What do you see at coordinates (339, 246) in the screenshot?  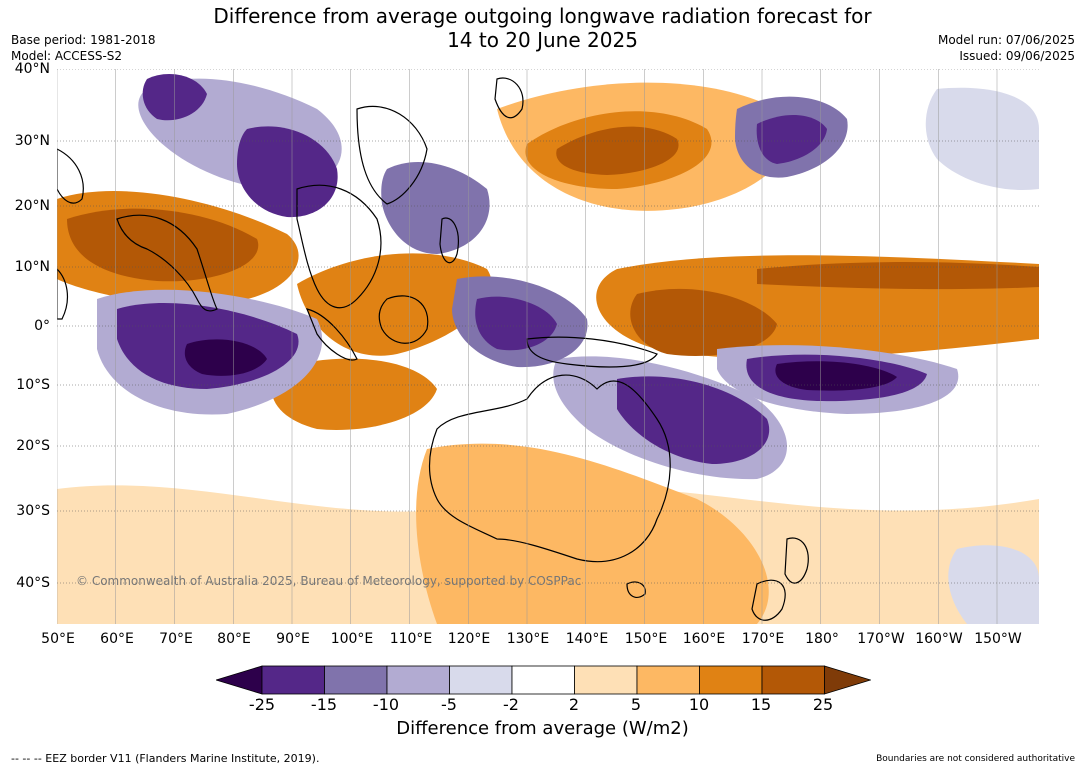 I see `southeast-asia-coastline` at bounding box center [339, 246].